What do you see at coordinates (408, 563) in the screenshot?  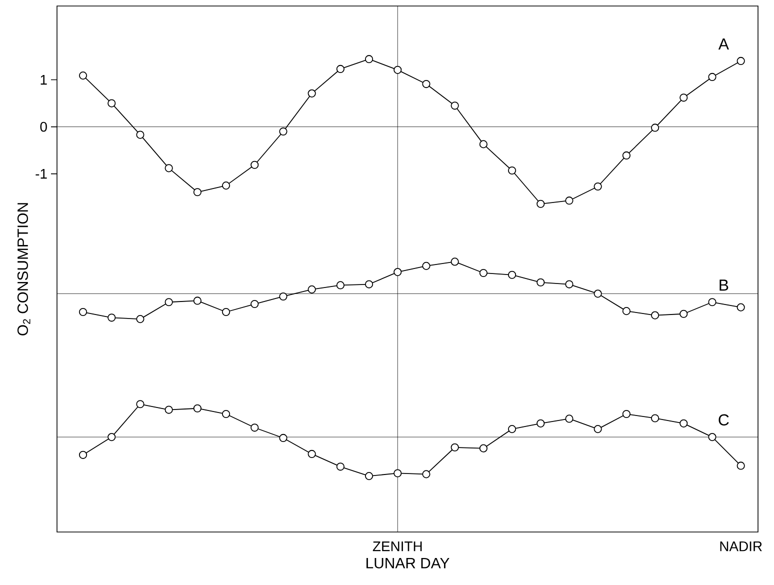 I see `x-axis-title: LUNAR DAY` at bounding box center [408, 563].